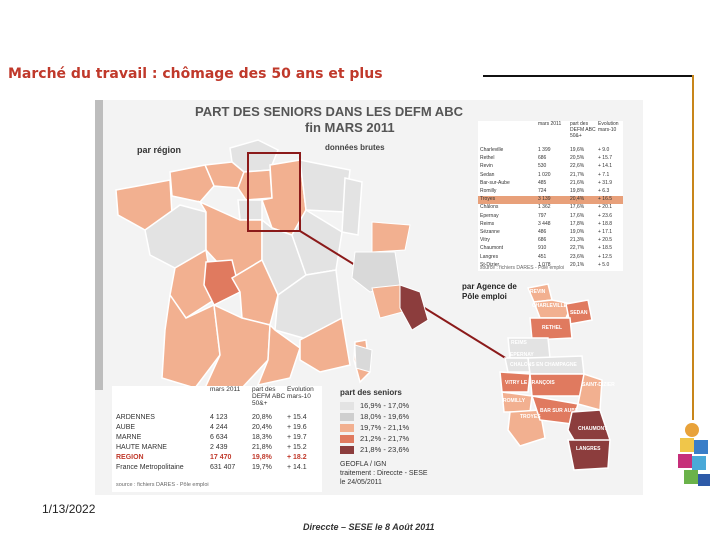  Describe the element at coordinates (577, 207) in the screenshot. I see `table-cell: 17,6%` at that location.